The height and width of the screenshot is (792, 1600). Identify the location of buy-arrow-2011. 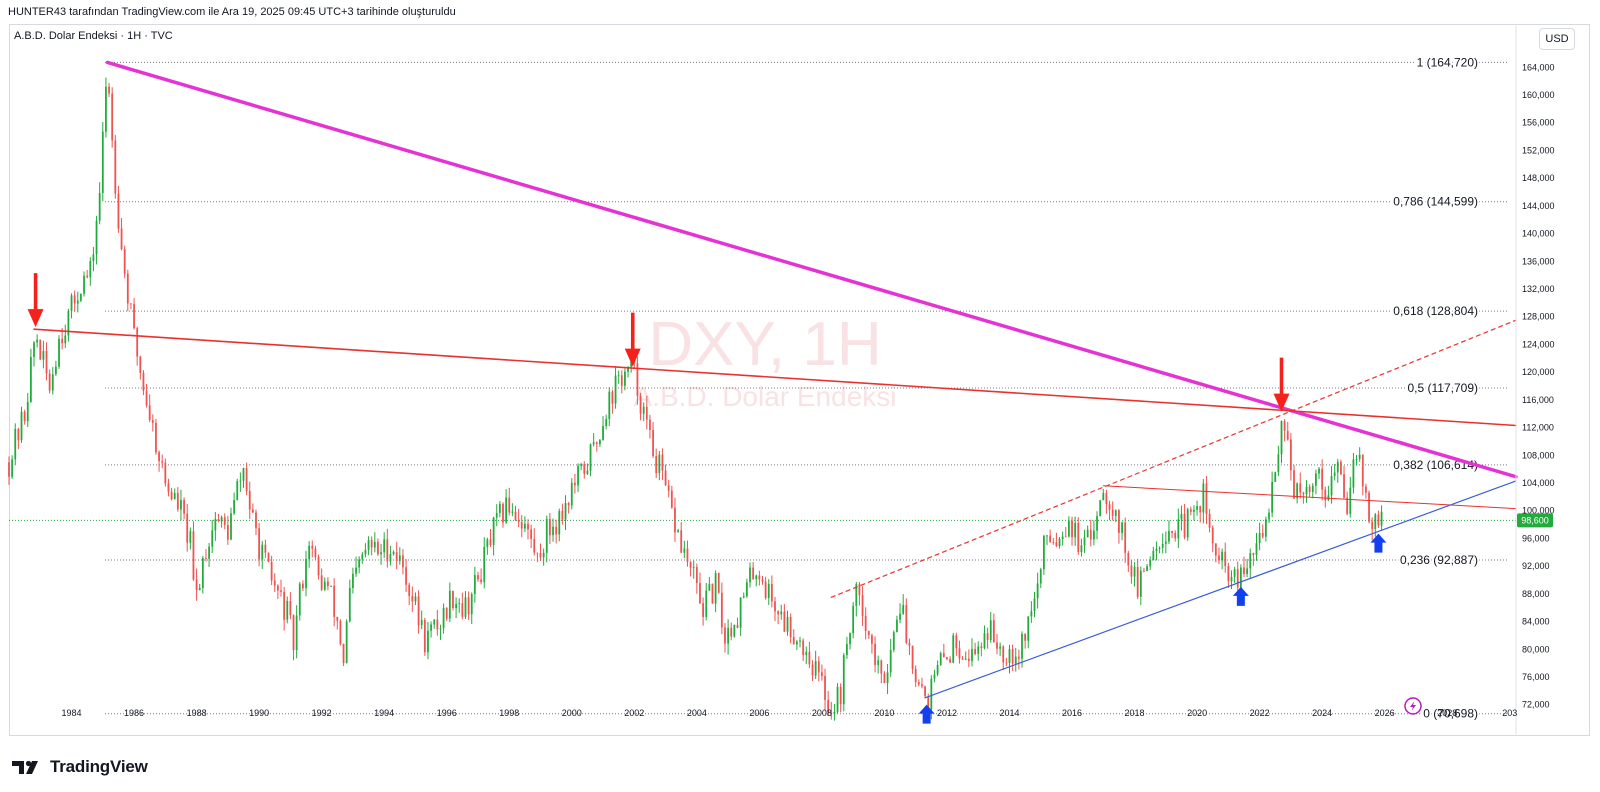
(926, 714).